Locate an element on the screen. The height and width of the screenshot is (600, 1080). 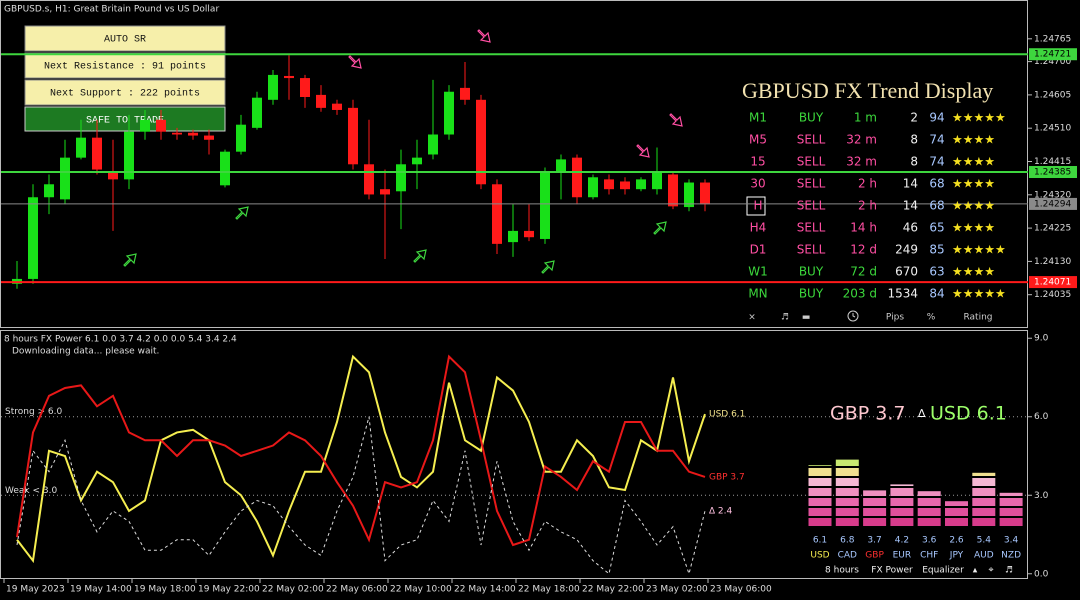
power-headline: ∆ is located at coordinates (921, 413).